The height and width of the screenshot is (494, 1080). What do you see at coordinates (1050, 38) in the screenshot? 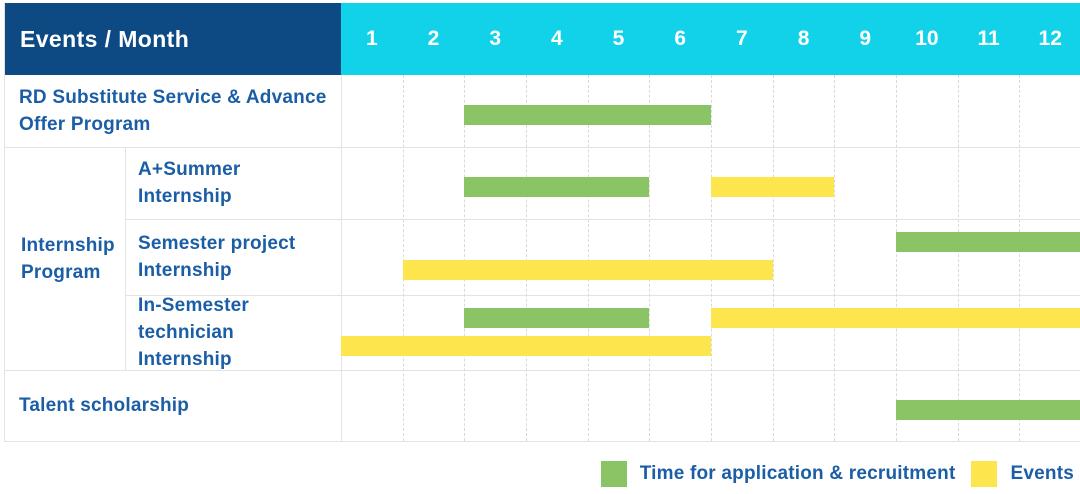
I see `month-header-cell: 12` at bounding box center [1050, 38].